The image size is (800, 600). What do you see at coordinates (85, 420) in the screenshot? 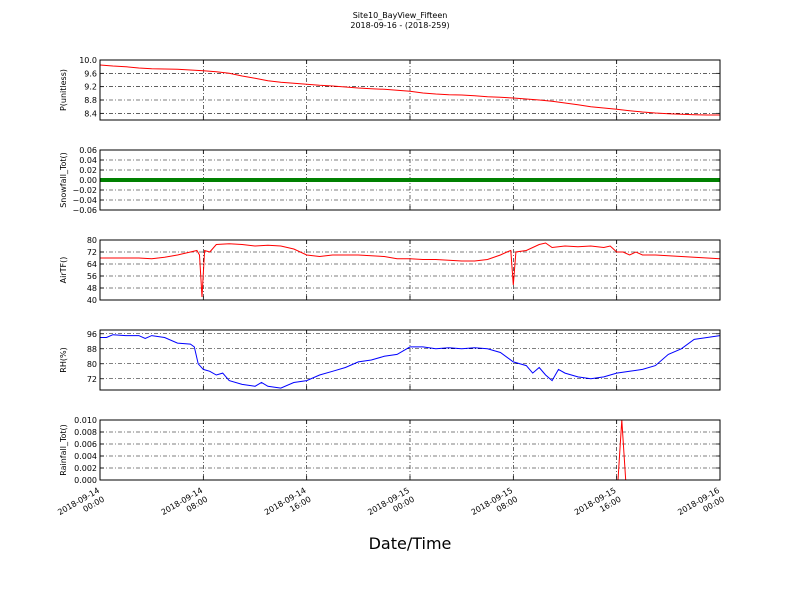
I see `y-tick-label: 0.010` at bounding box center [85, 420].